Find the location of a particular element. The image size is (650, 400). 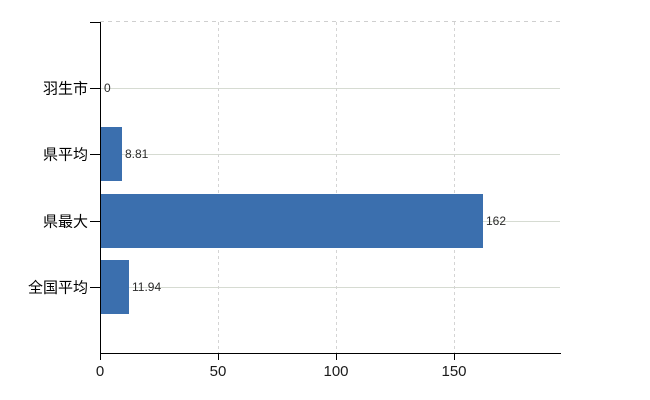

category-label: 県最大 is located at coordinates (65, 222).